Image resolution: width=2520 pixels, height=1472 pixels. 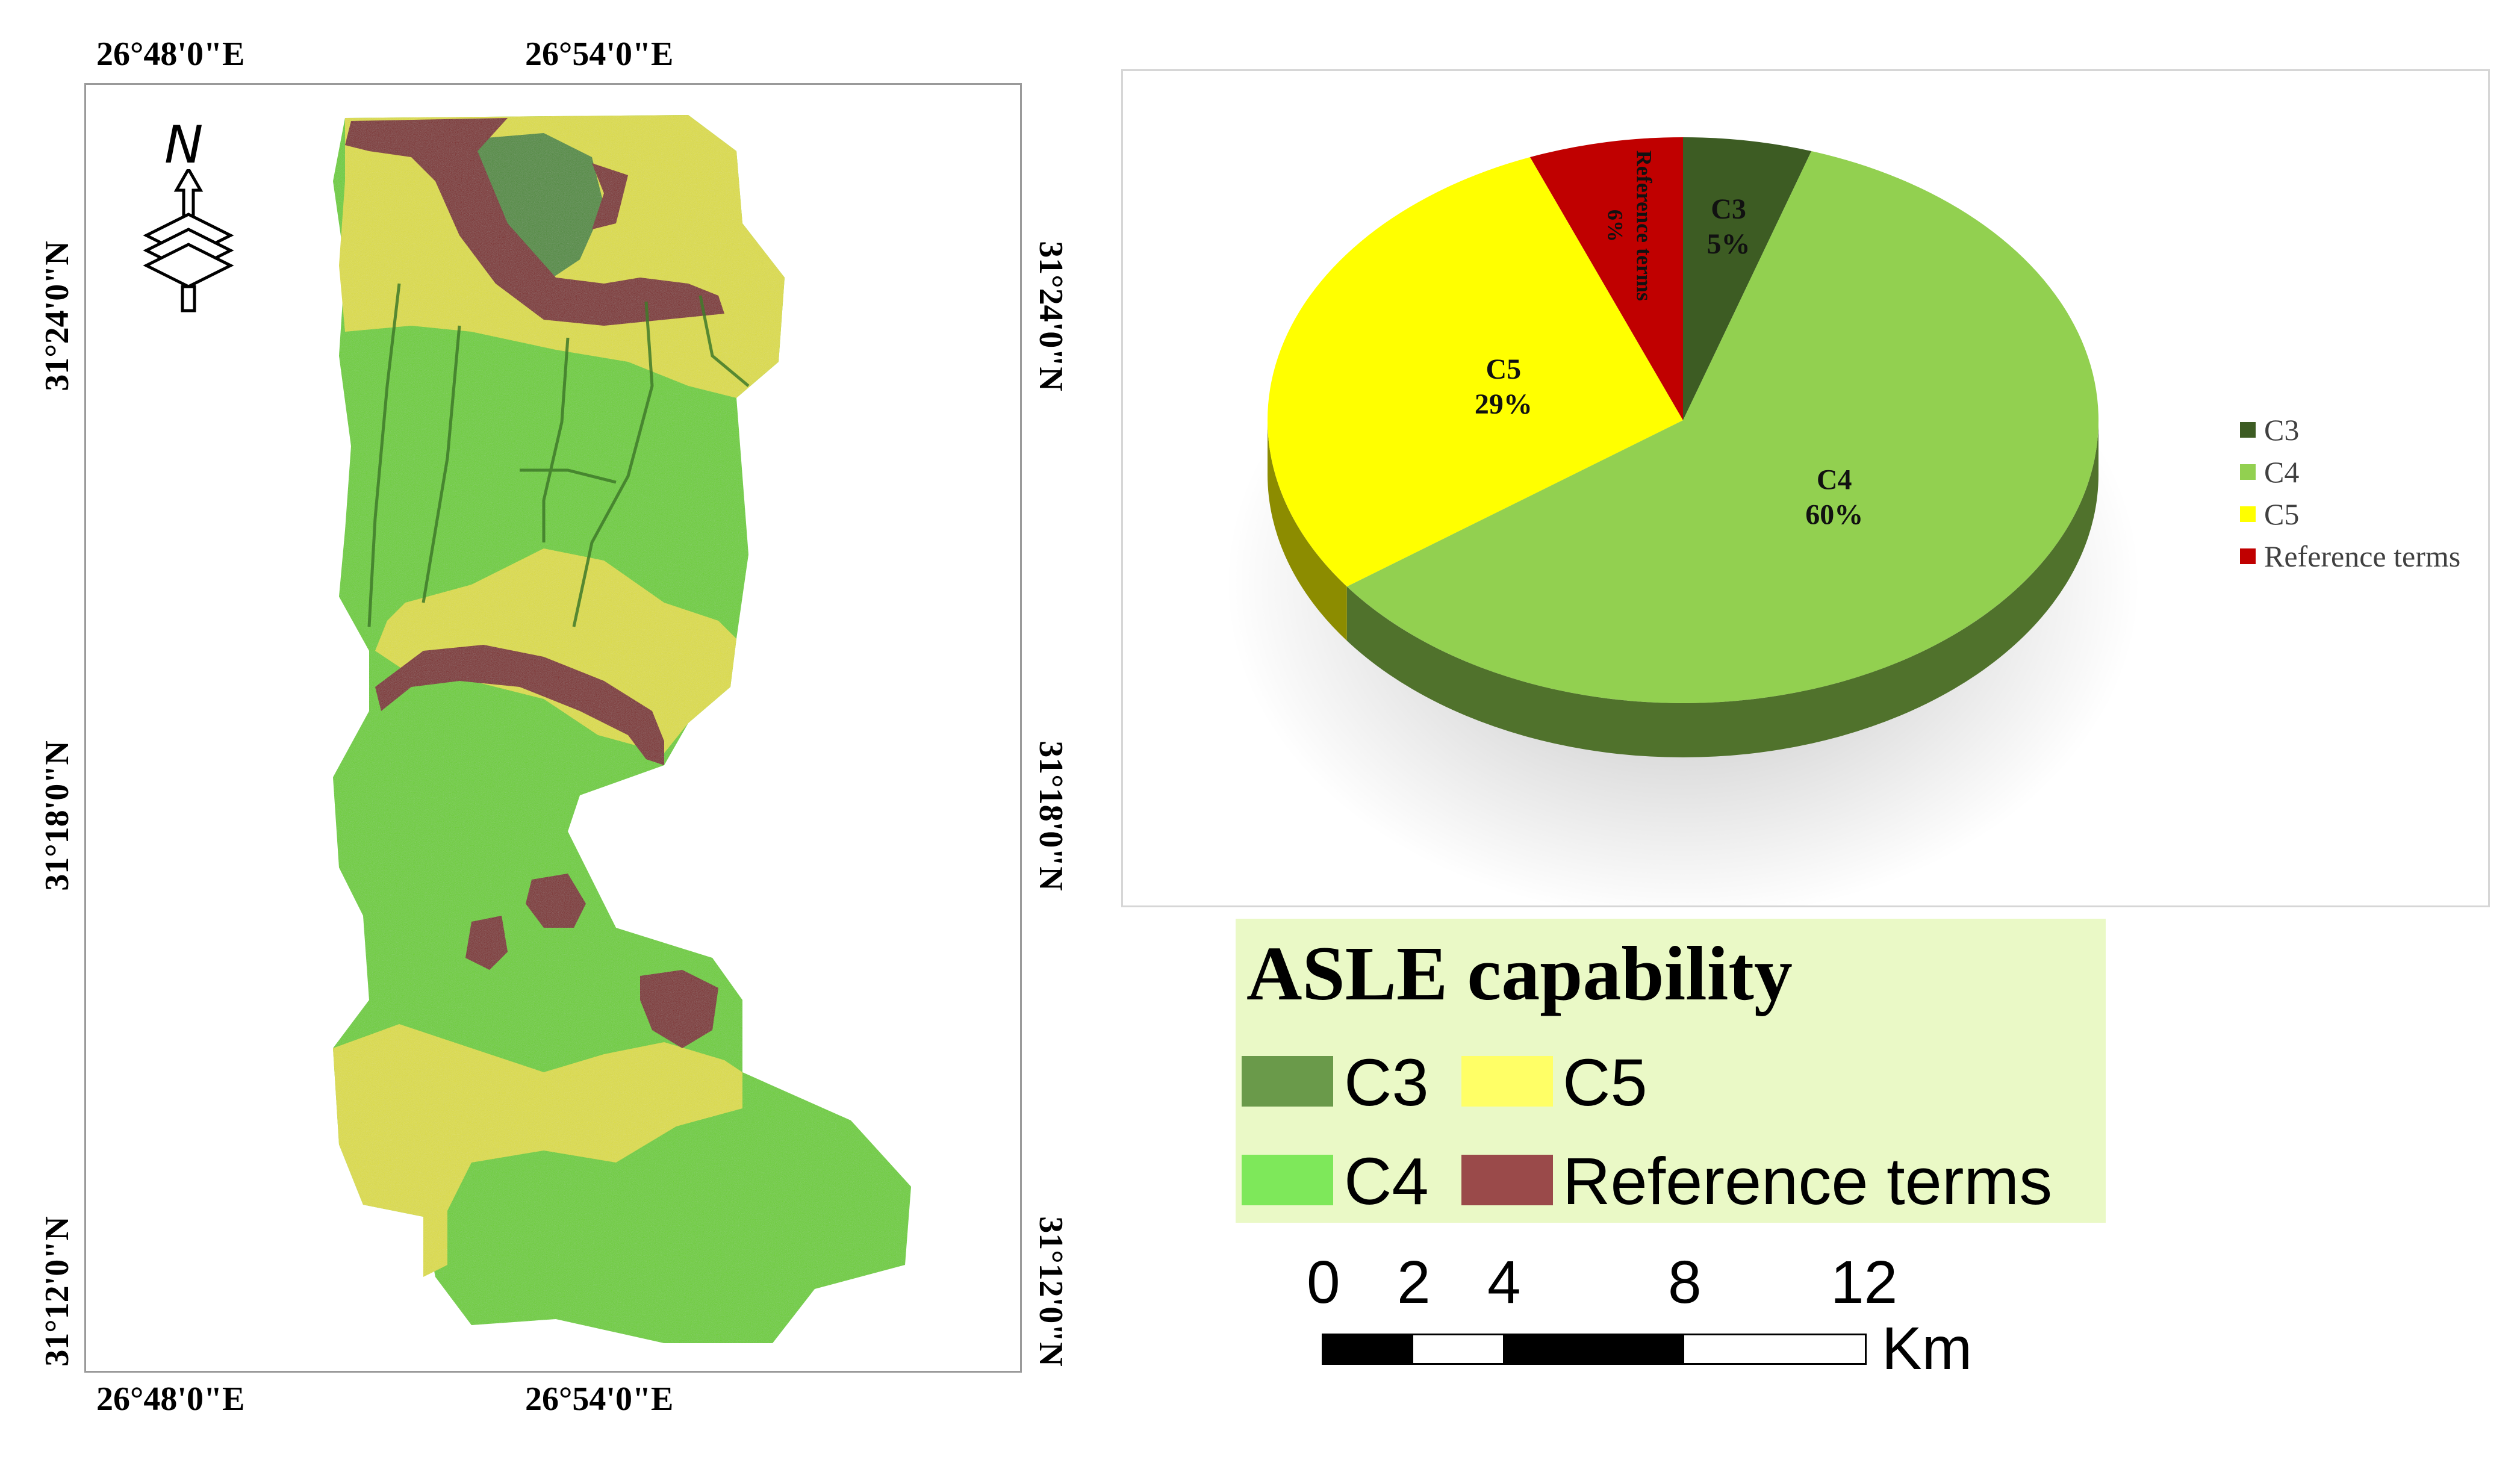 I want to click on drainage-lines, so click(x=559, y=455).